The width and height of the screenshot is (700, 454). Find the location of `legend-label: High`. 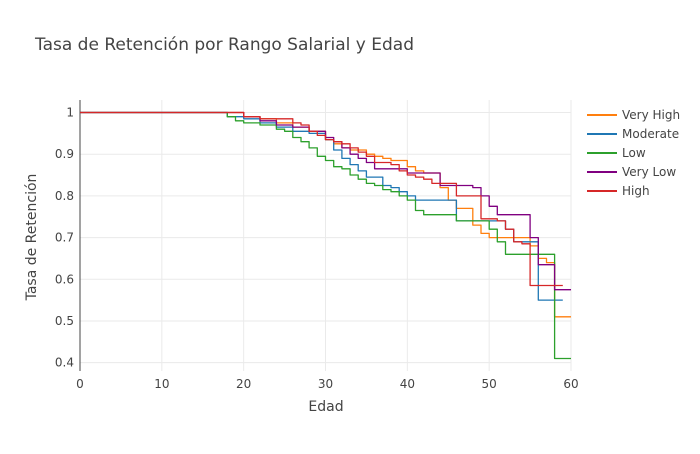

legend-label: High is located at coordinates (636, 191).